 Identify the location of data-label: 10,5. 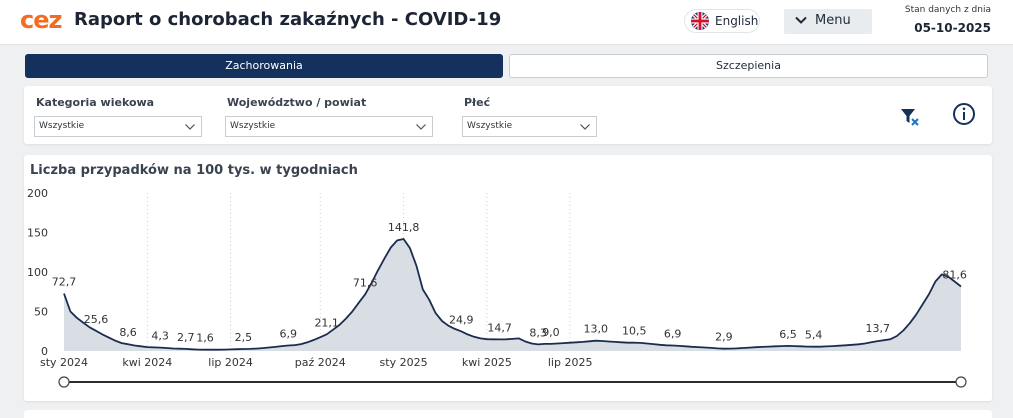
(634, 331).